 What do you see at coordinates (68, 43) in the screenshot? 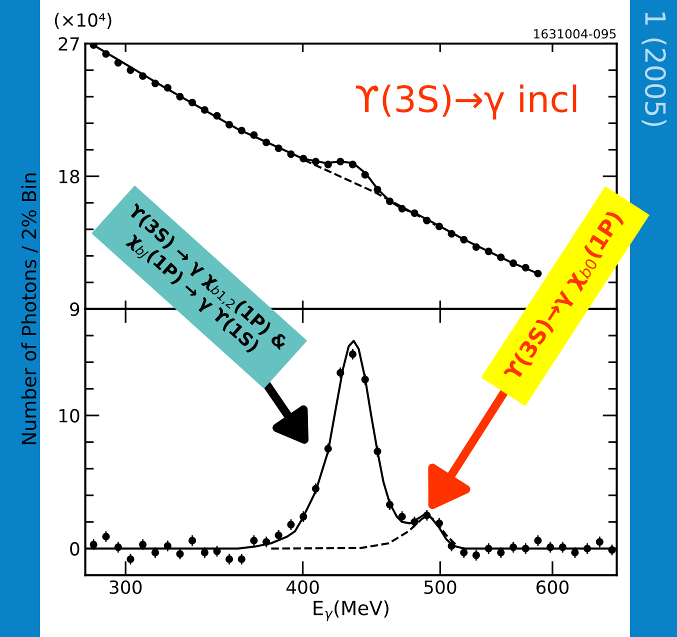
I see `y-tick-label: 27` at bounding box center [68, 43].